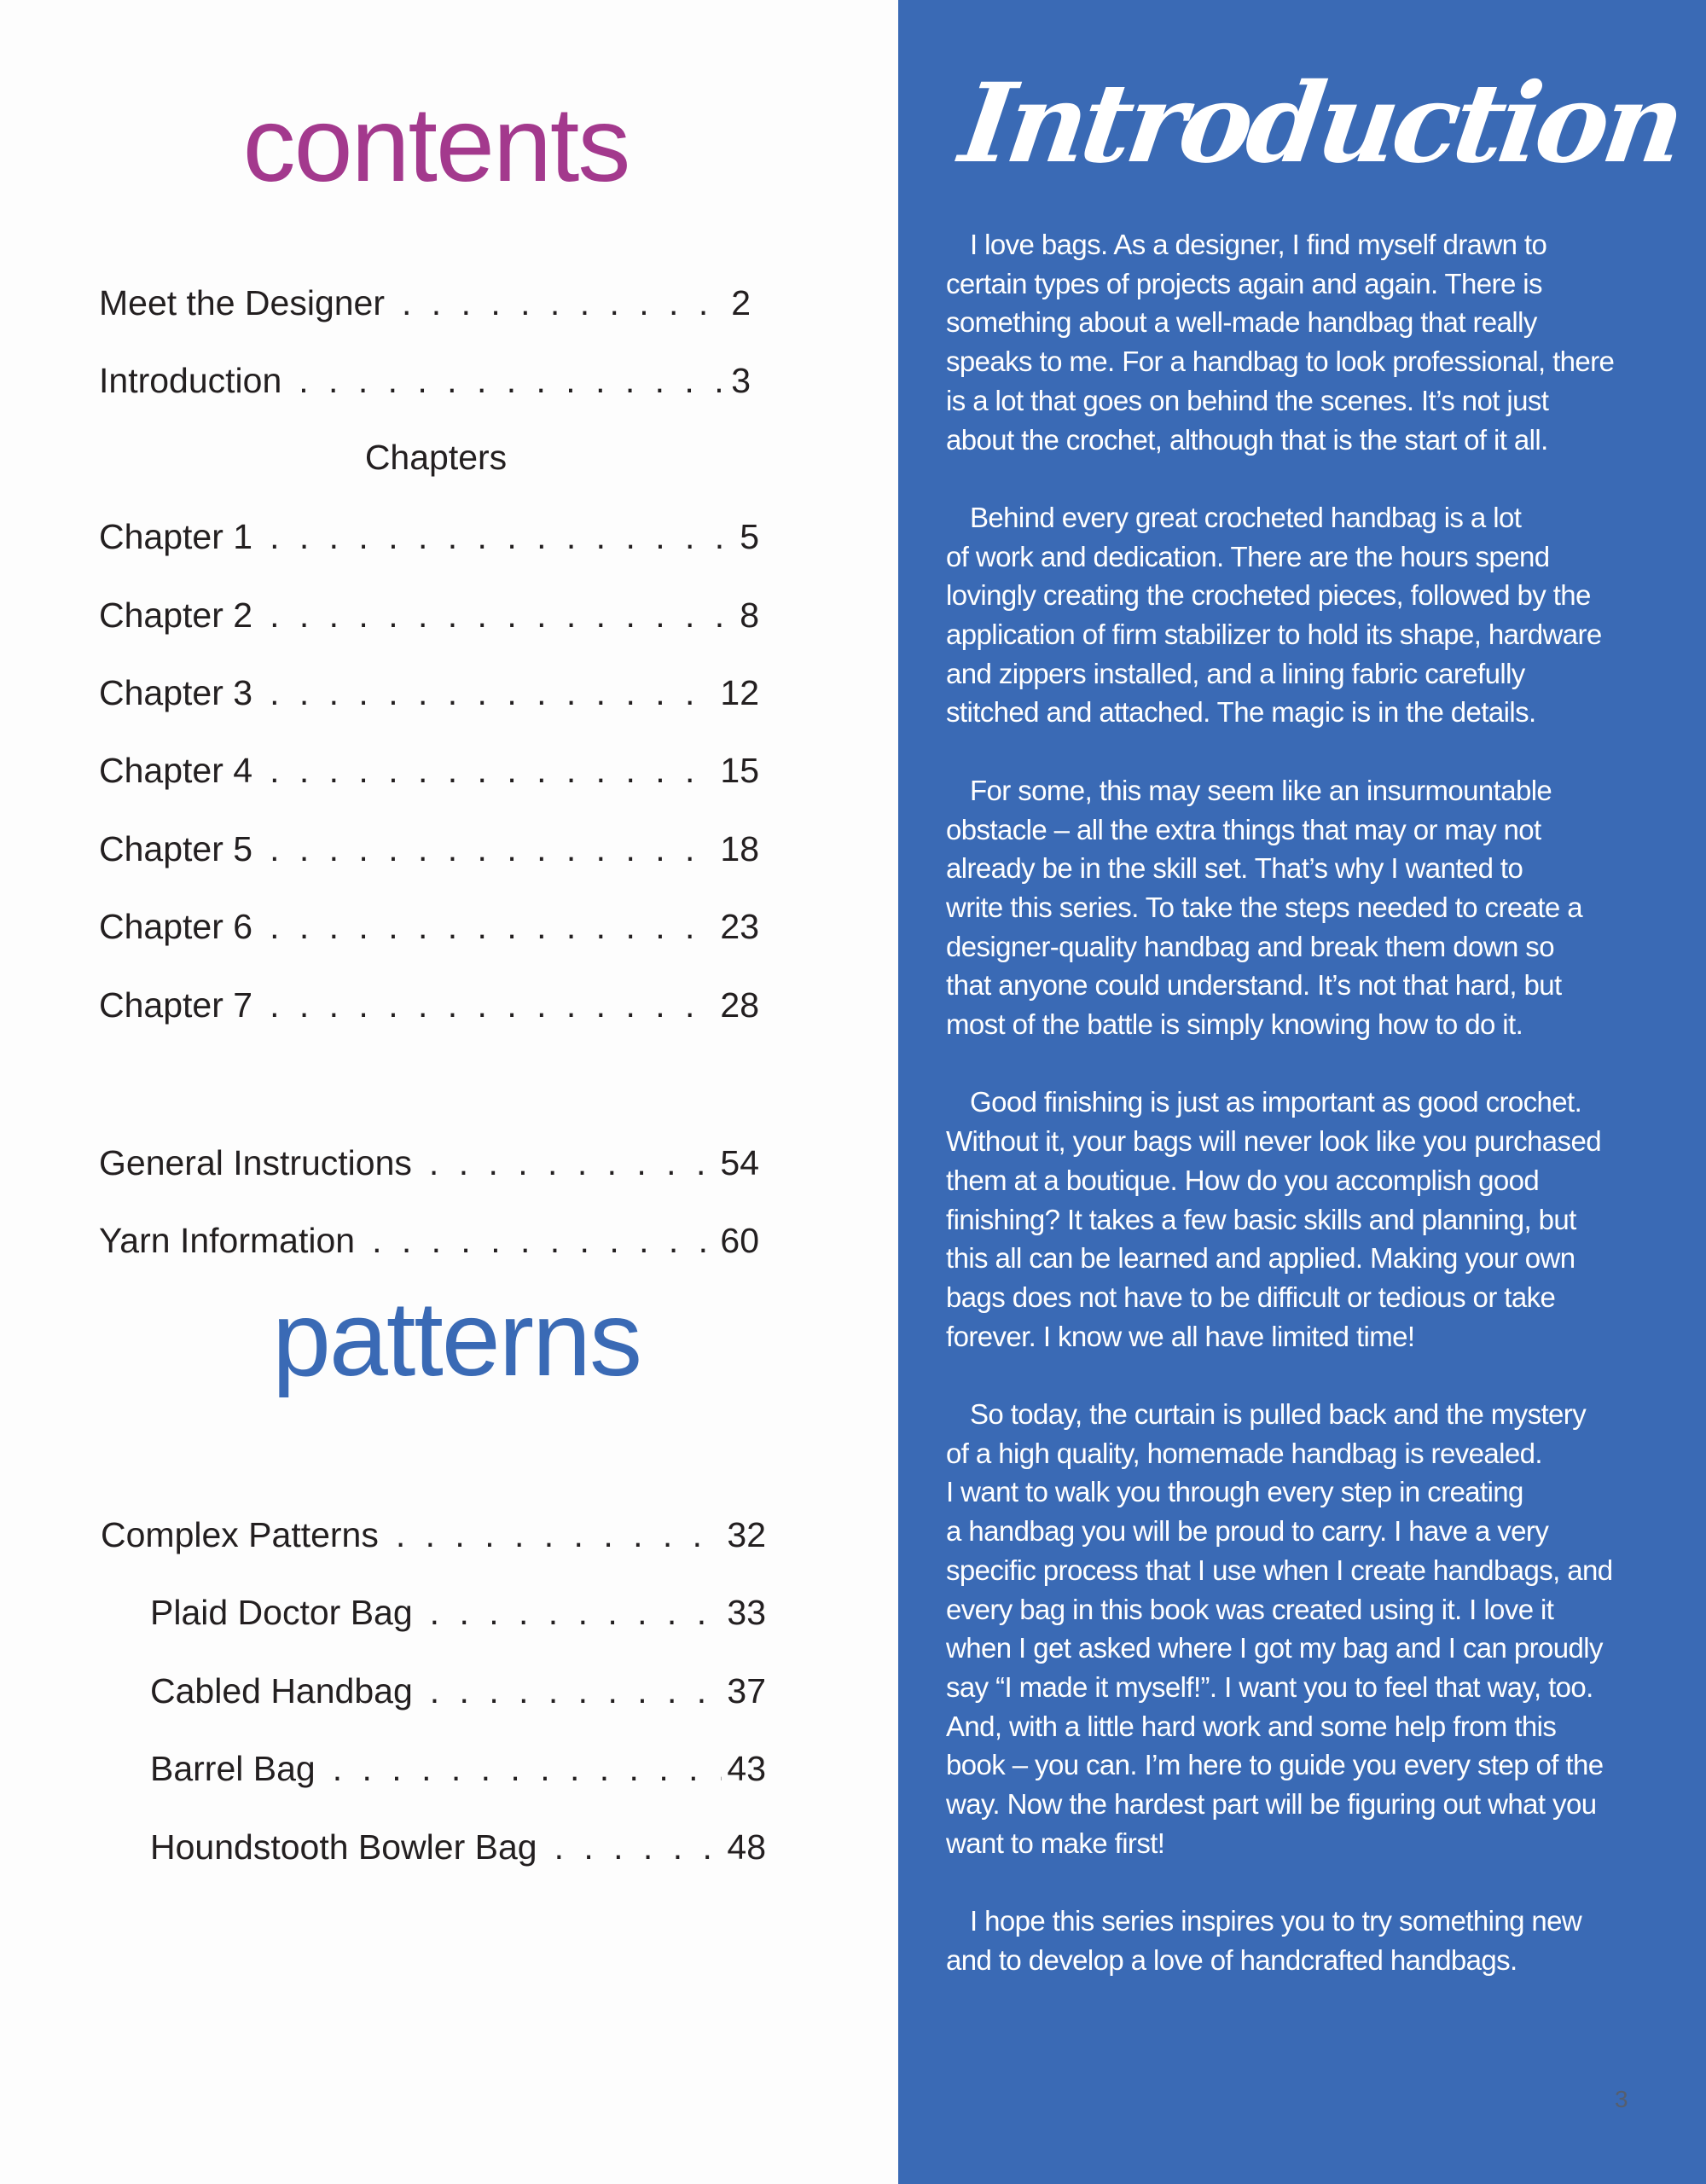 Image resolution: width=1706 pixels, height=2184 pixels. Describe the element at coordinates (746, 1535) in the screenshot. I see `toc-entry-page: 32` at that location.